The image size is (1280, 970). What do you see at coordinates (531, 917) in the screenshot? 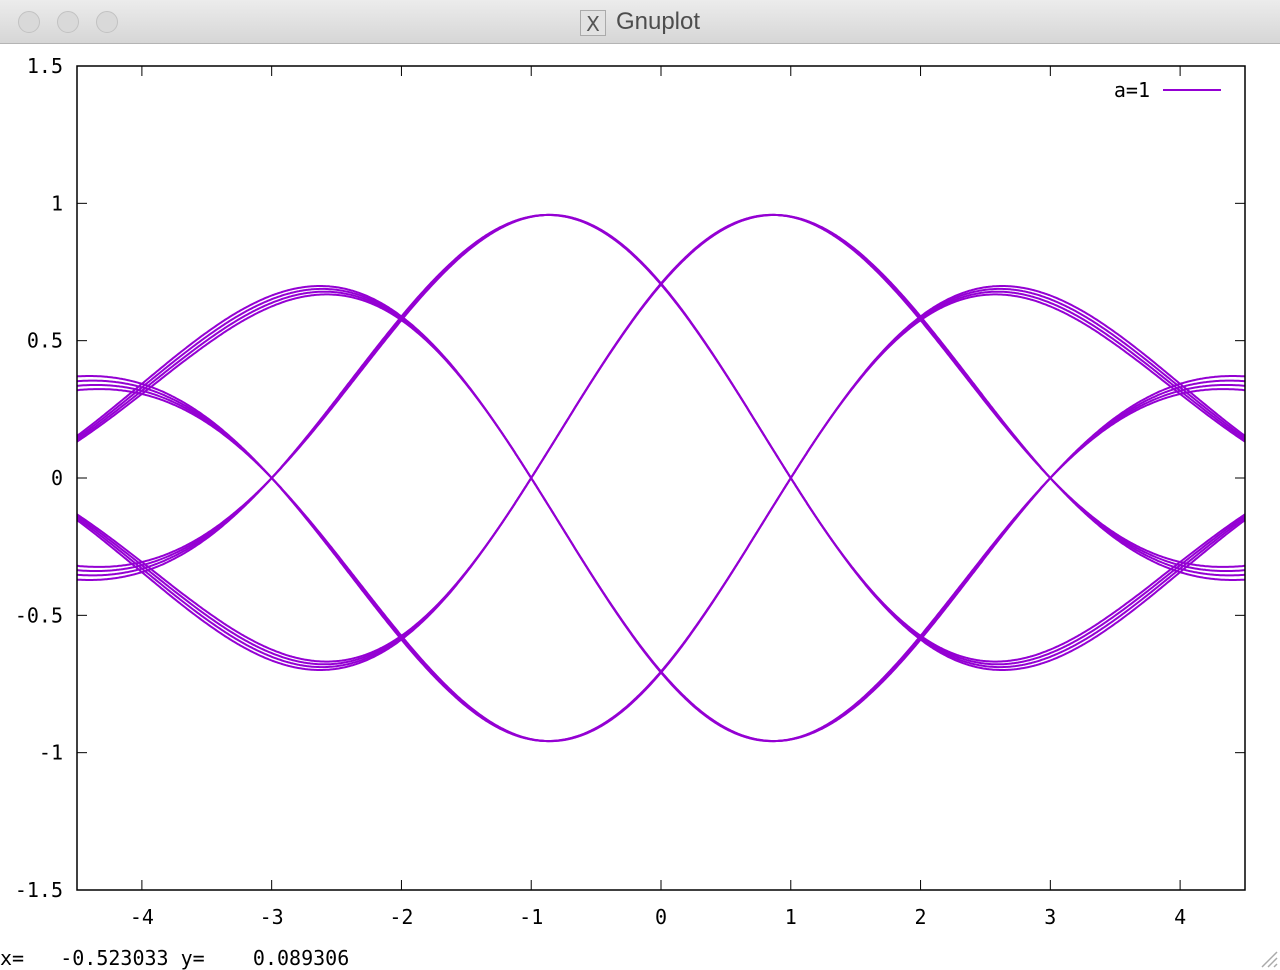
I see `x-tick-label: -1` at bounding box center [531, 917].